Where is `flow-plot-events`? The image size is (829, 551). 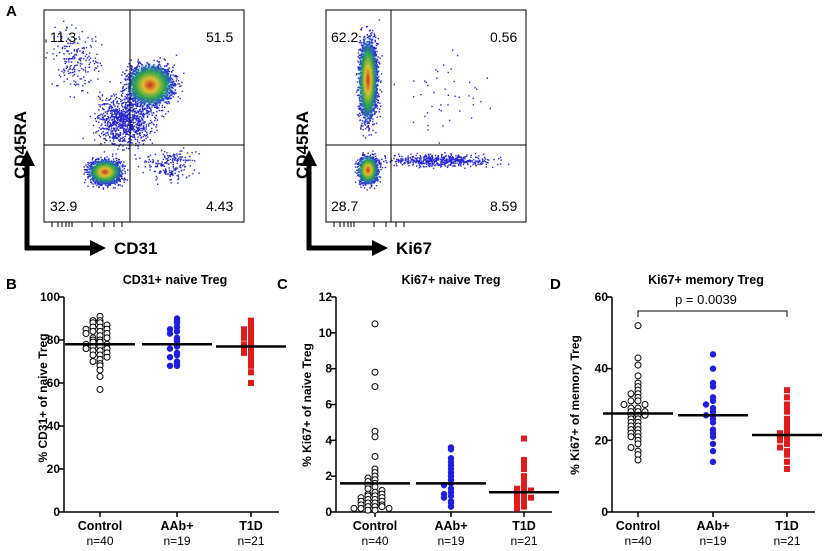 flow-plot-events is located at coordinates (432, 105).